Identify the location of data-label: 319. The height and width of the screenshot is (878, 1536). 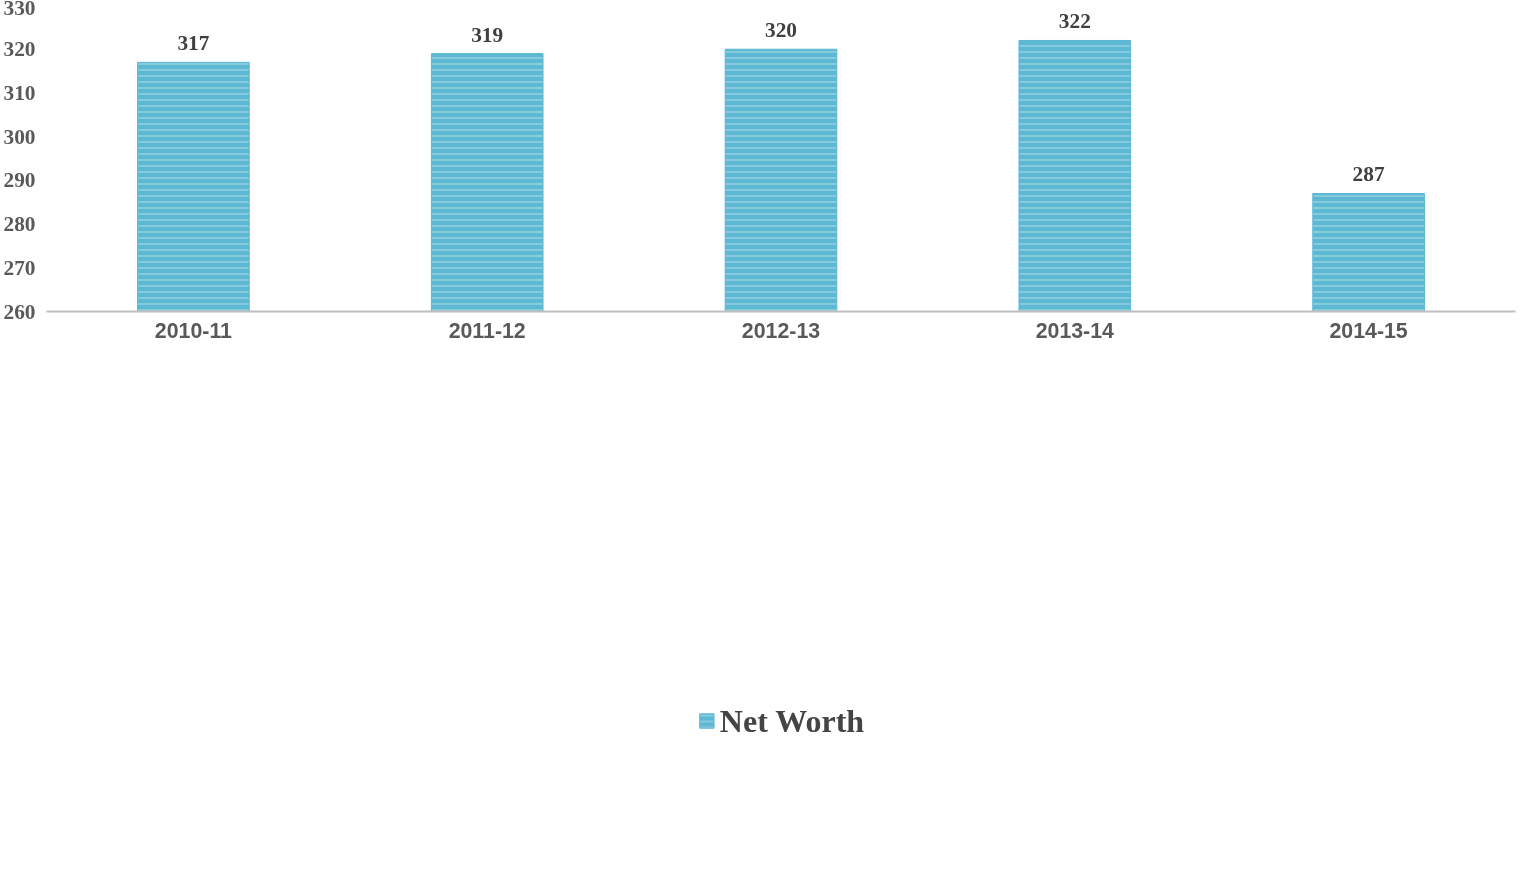
(487, 34).